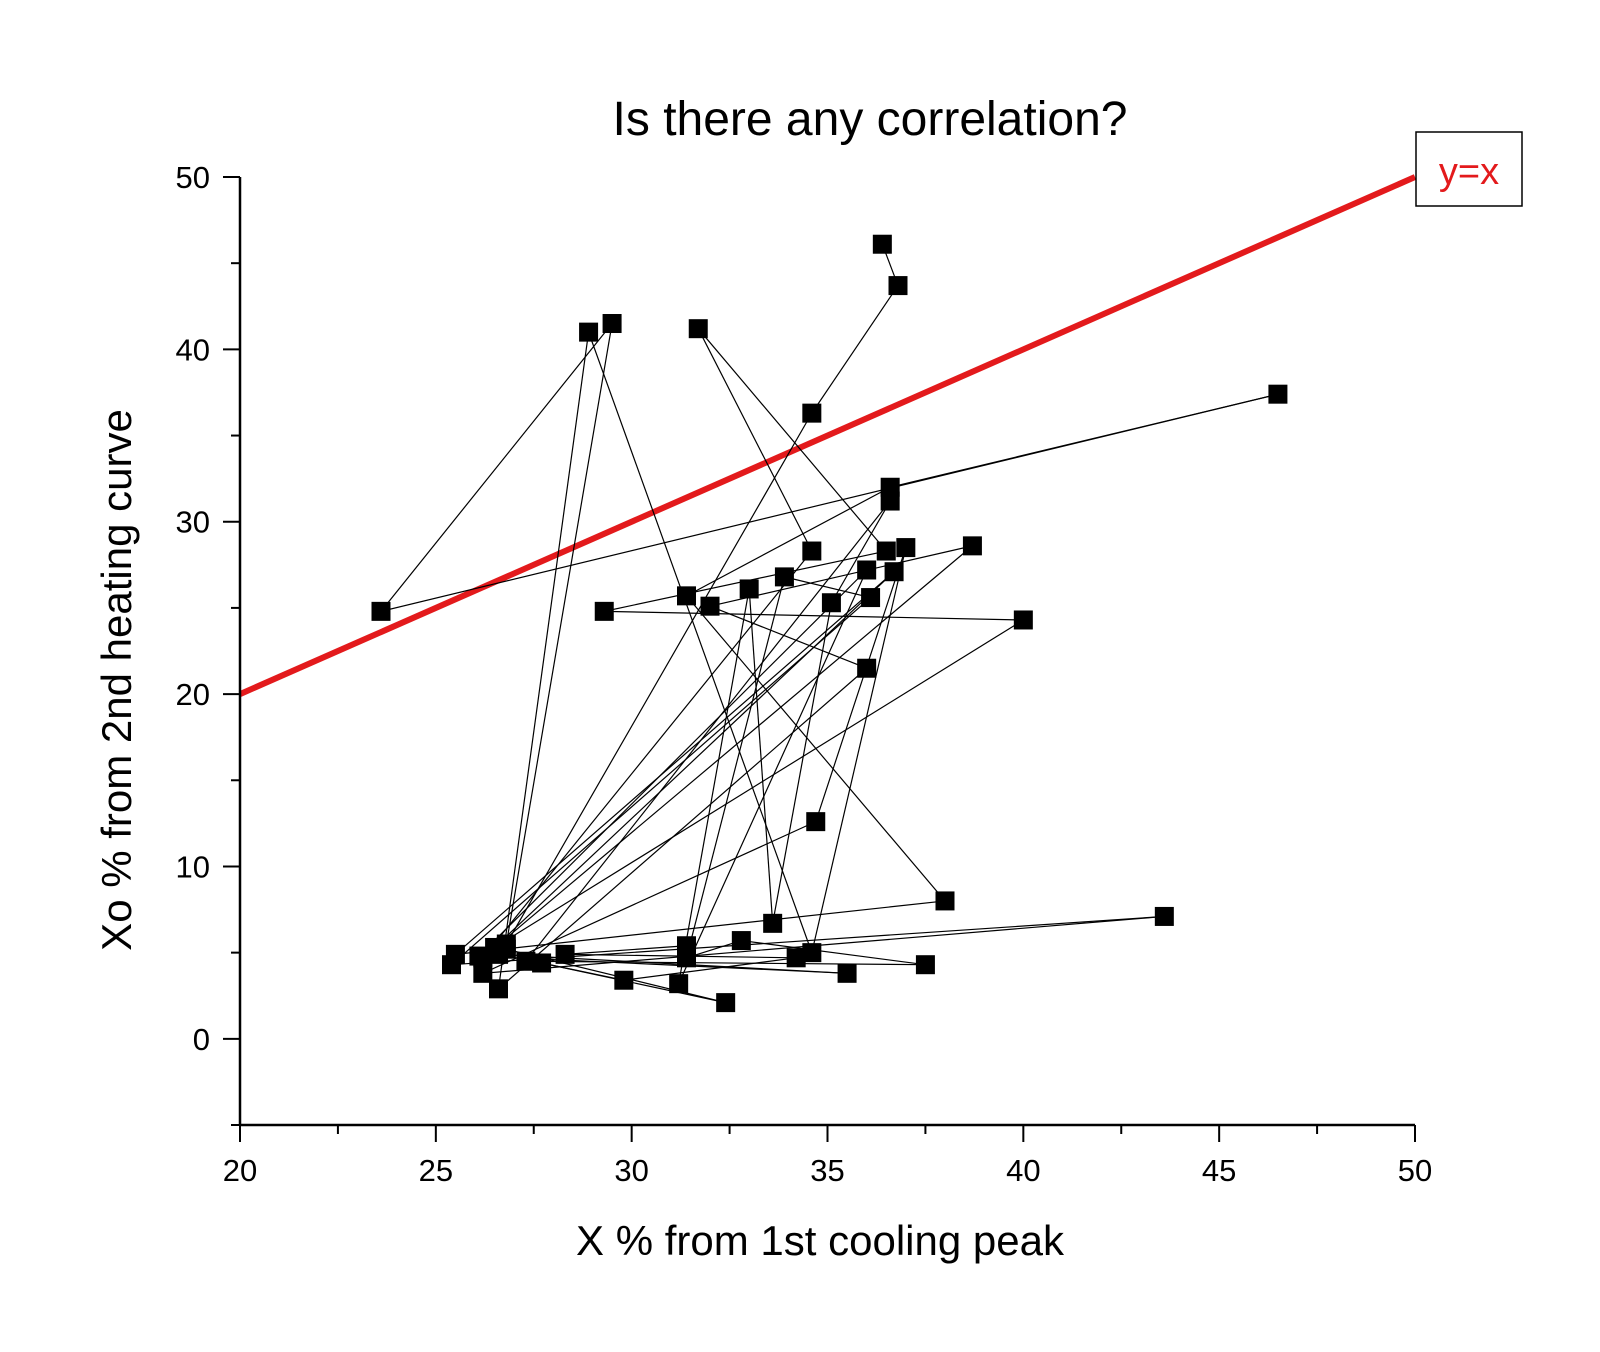  Describe the element at coordinates (631, 1170) in the screenshot. I see `x-tick-label: 30` at that location.